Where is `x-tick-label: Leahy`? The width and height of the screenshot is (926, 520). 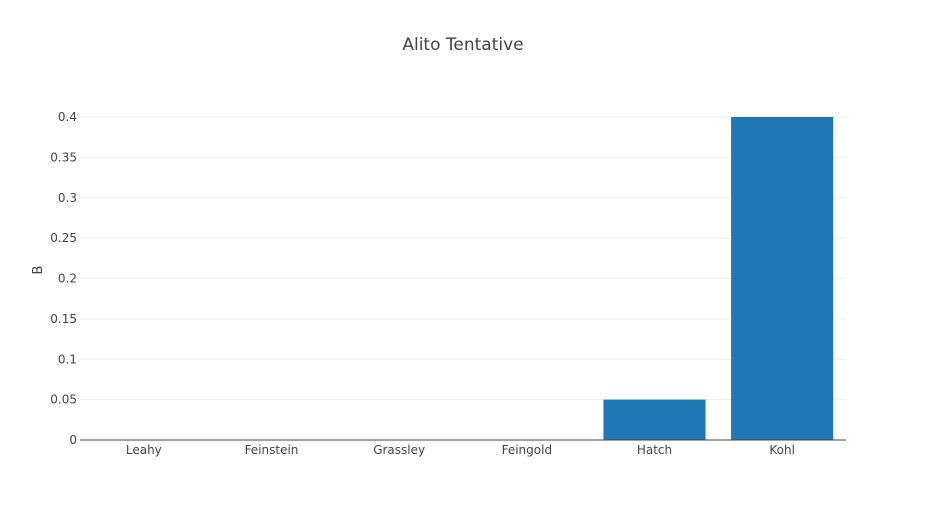 x-tick-label: Leahy is located at coordinates (144, 450).